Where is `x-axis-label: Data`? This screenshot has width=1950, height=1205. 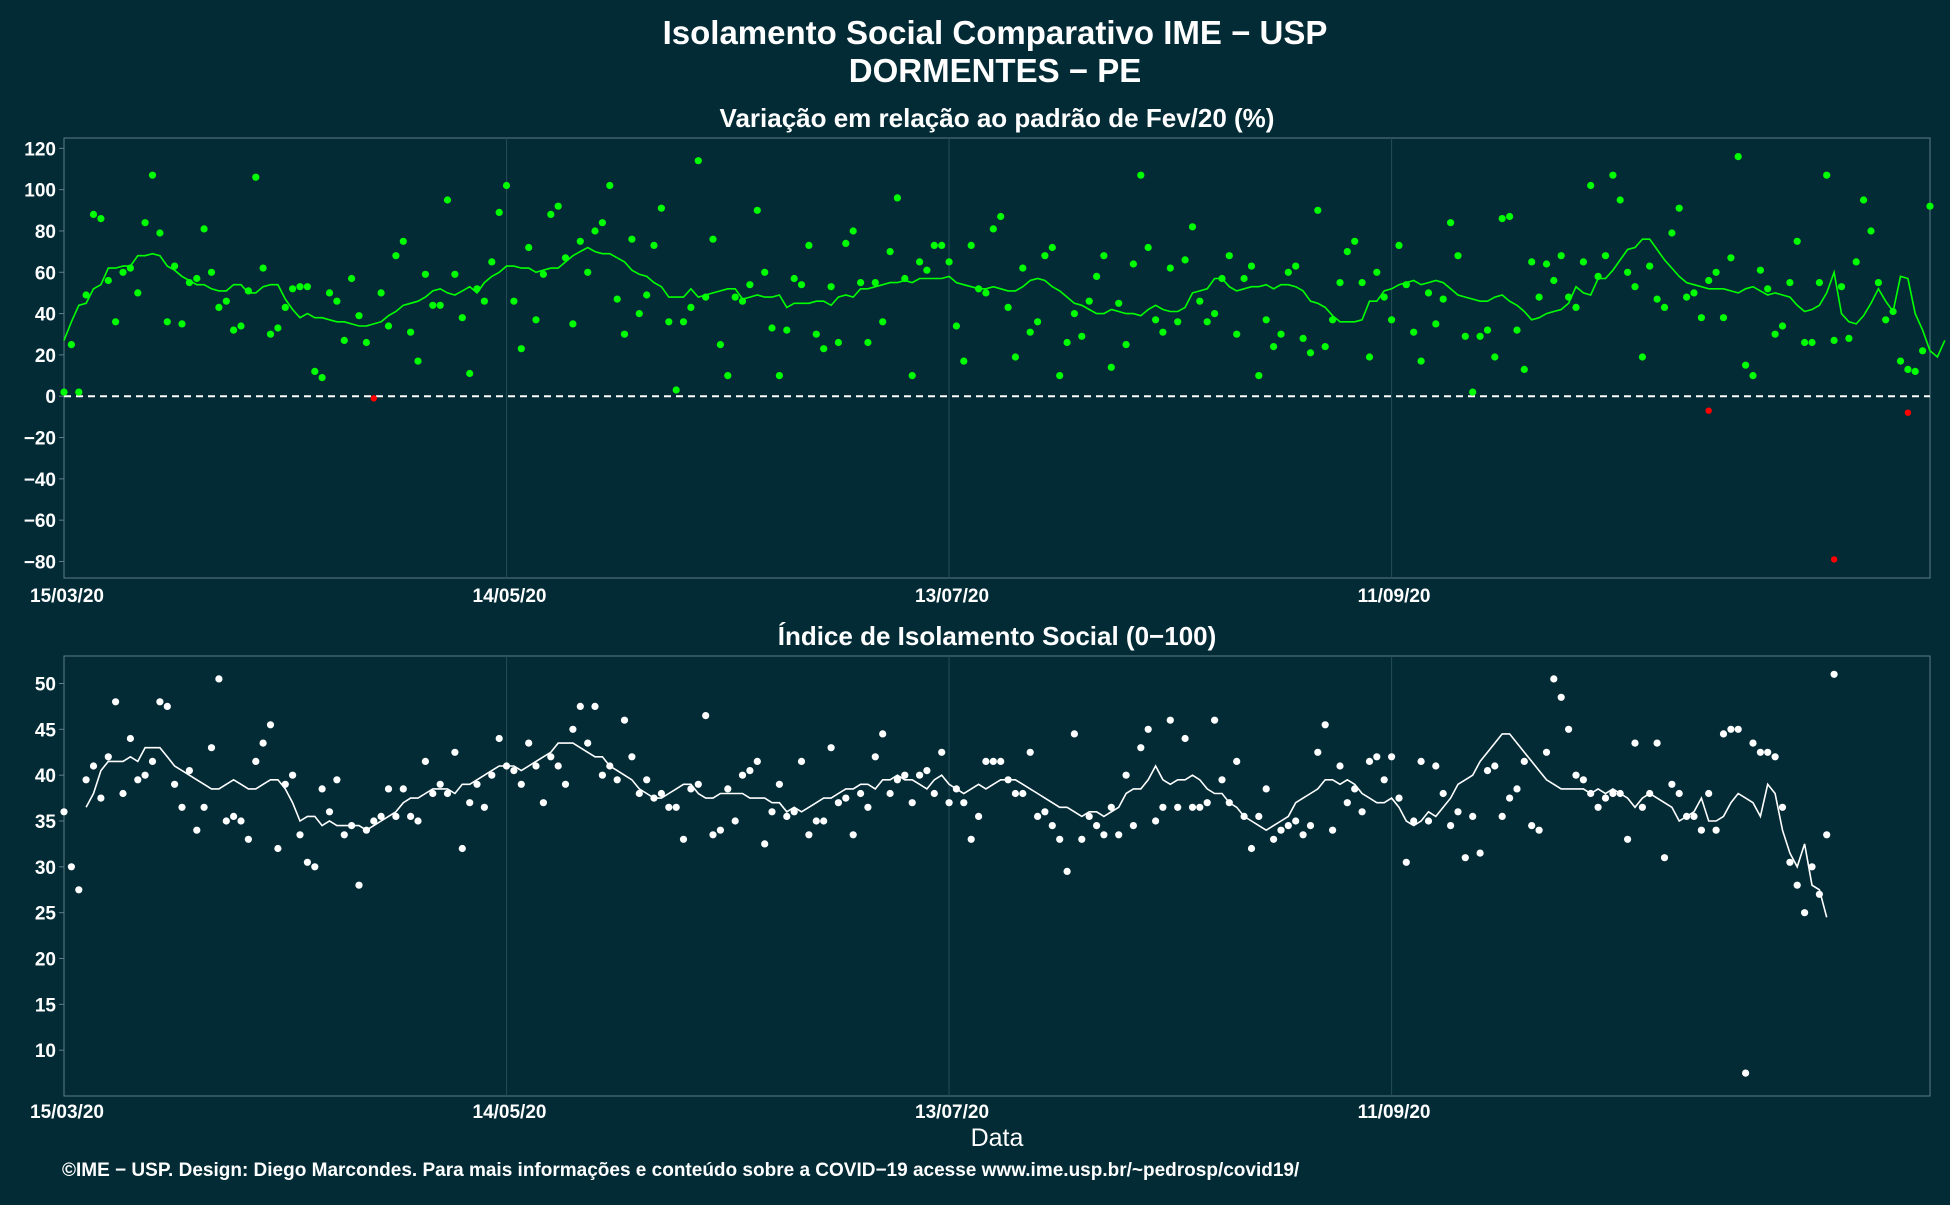 x-axis-label: Data is located at coordinates (997, 1138).